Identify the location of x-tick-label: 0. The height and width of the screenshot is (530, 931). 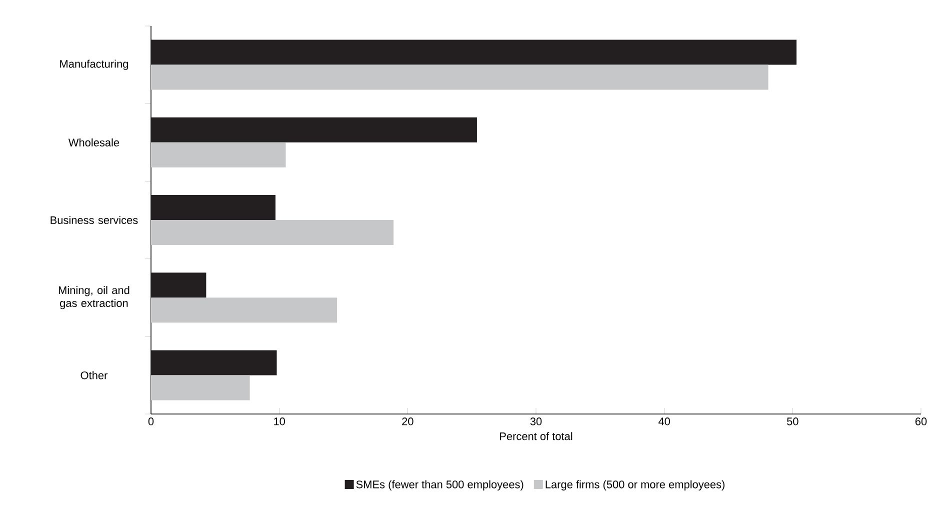
(151, 422).